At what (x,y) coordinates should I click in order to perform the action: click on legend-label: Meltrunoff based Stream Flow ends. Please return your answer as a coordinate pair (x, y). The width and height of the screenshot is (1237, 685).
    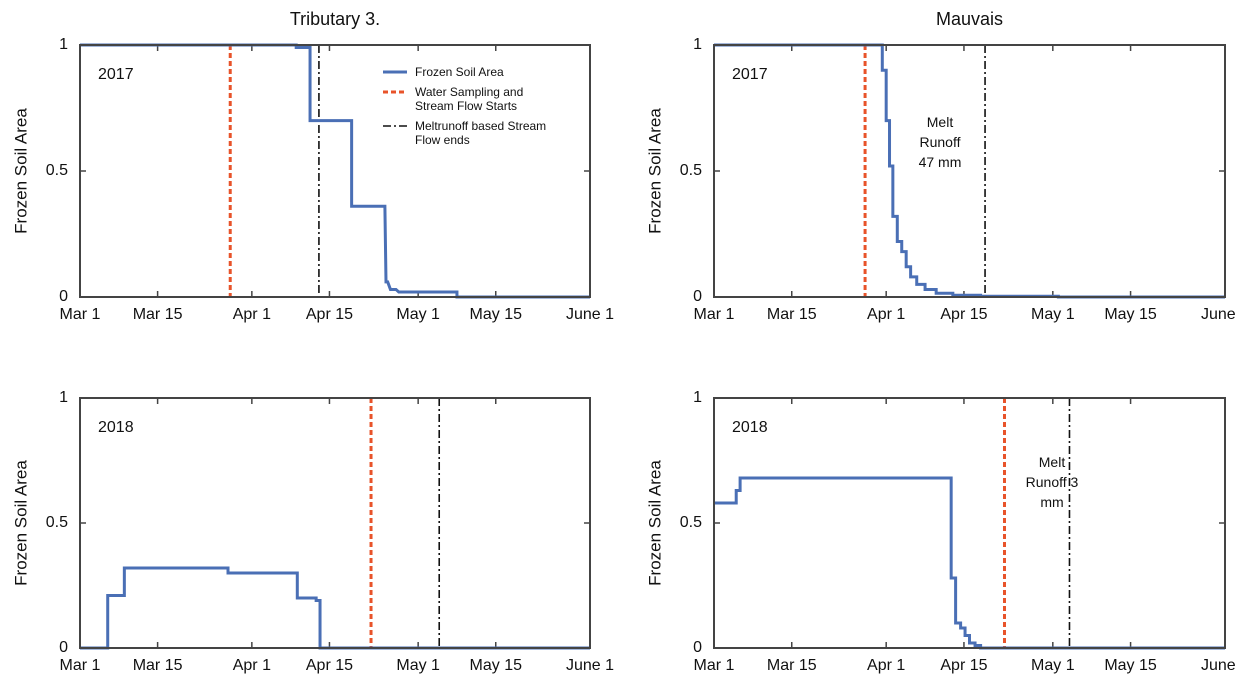
    Looking at the image, I should click on (481, 133).